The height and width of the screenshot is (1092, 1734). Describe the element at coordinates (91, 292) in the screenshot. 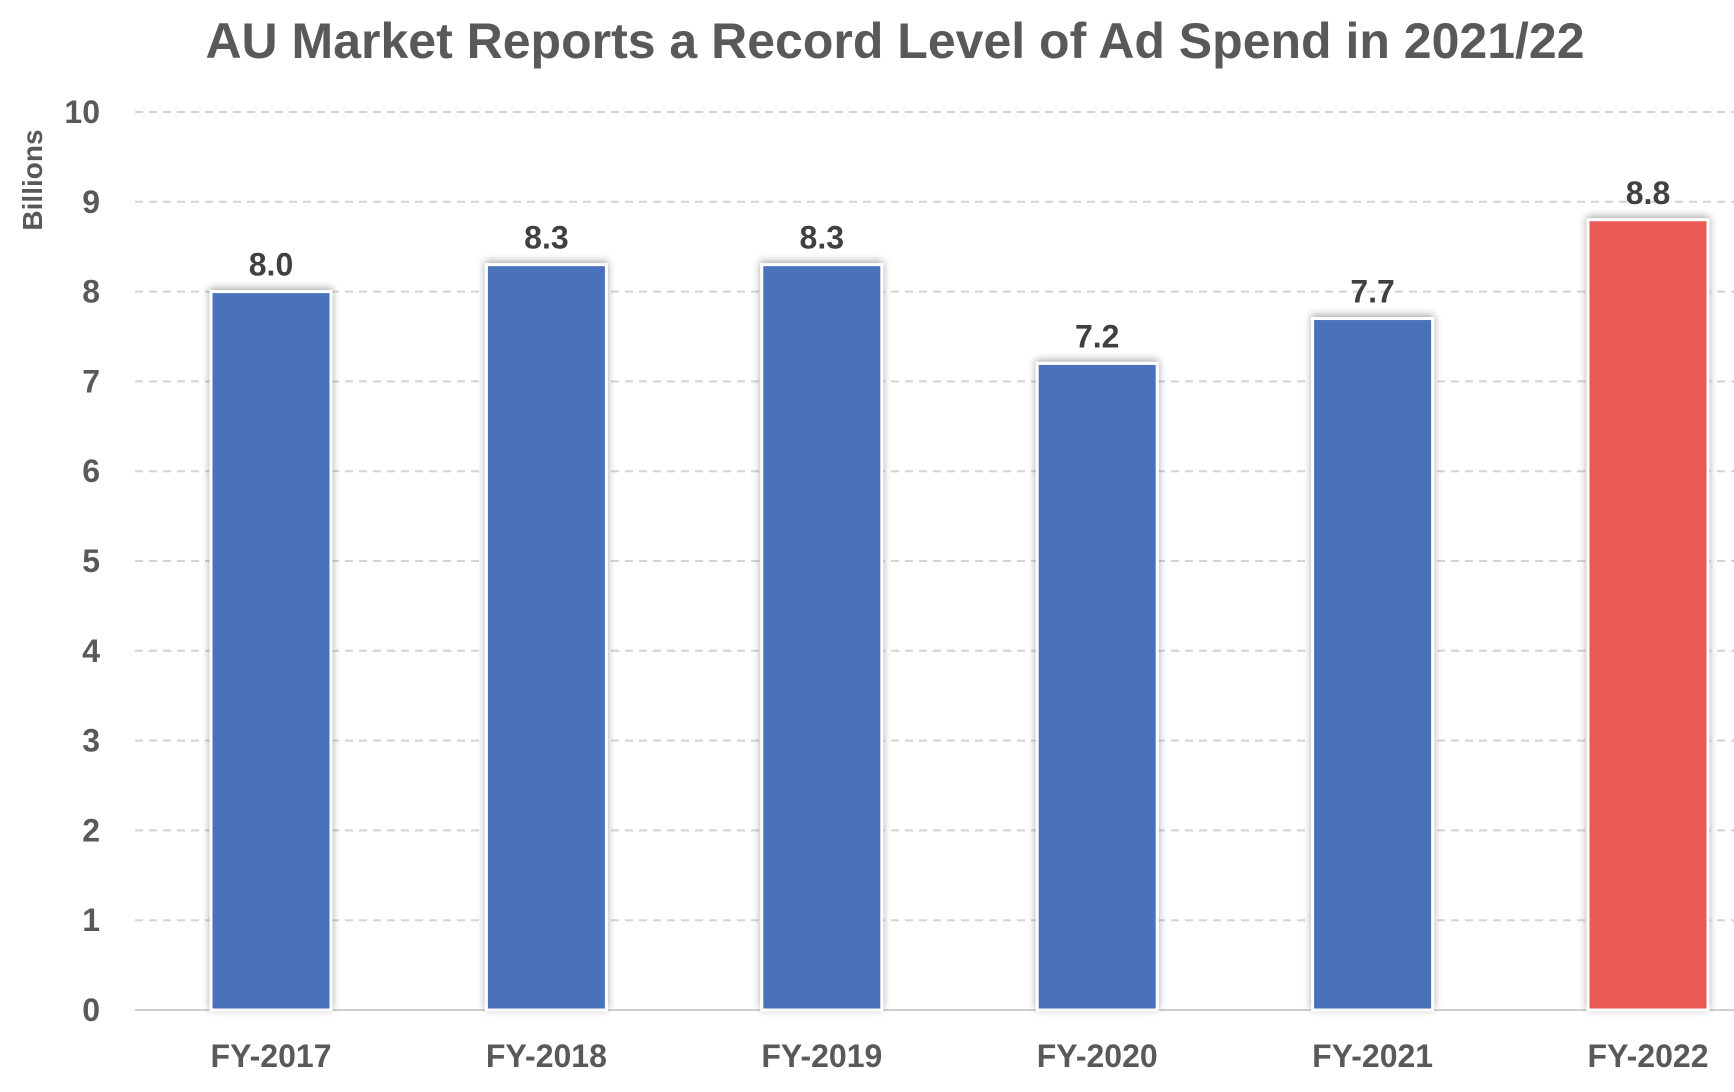

I see `y-tick-label: 8` at that location.